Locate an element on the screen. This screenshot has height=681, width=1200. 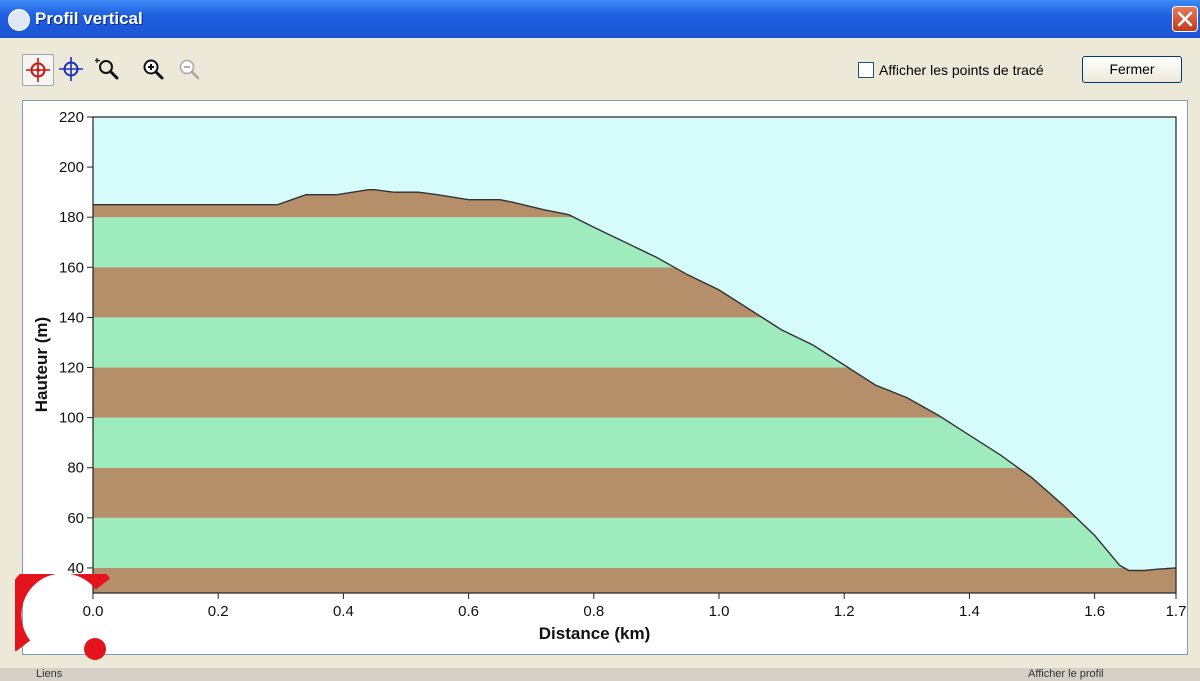
x-tick-label: 0.6 is located at coordinates (468, 611).